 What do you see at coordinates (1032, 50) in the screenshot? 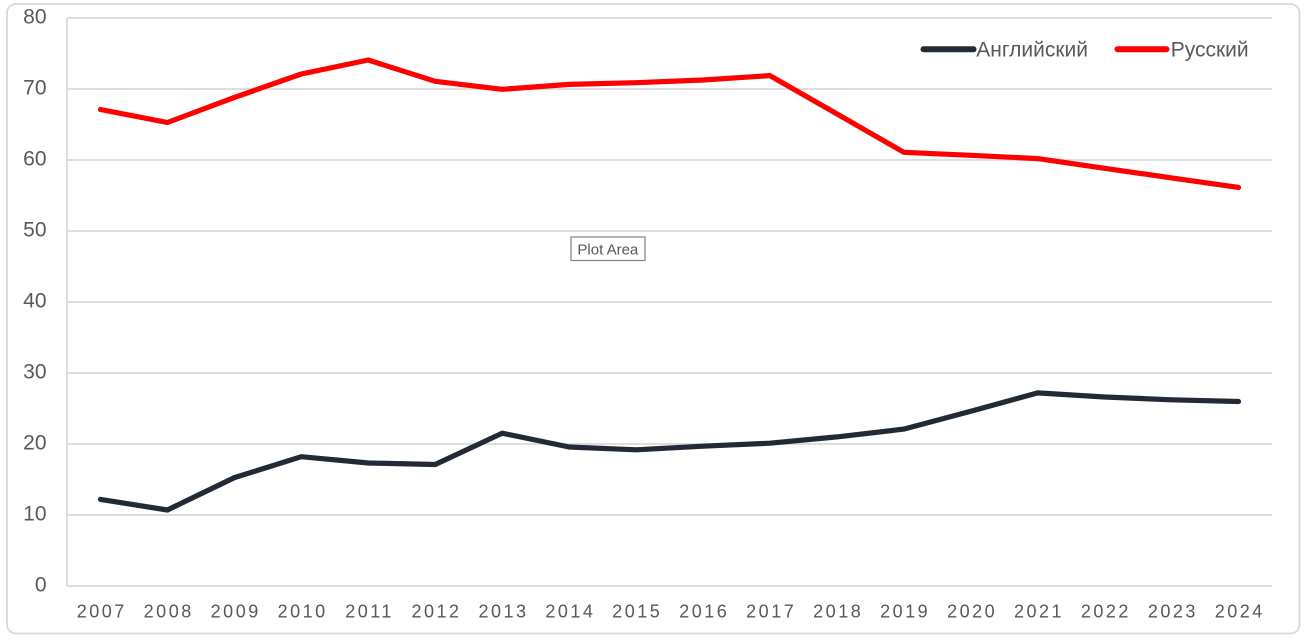
I see `svg-text: Английский` at bounding box center [1032, 50].